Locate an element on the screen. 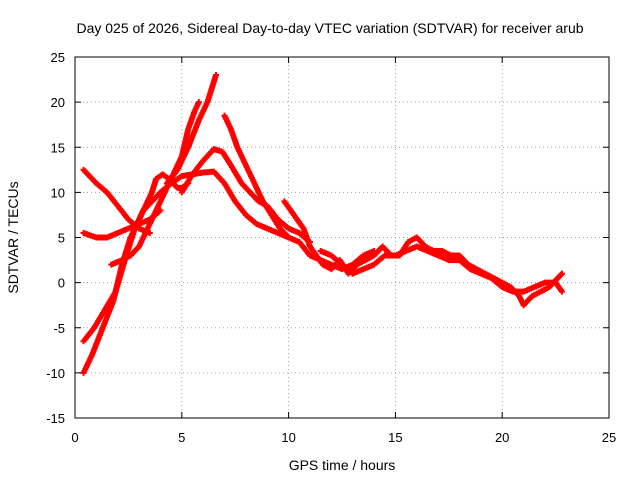 The image size is (640, 480). x-axis-title: GPS time / hours is located at coordinates (342, 465).